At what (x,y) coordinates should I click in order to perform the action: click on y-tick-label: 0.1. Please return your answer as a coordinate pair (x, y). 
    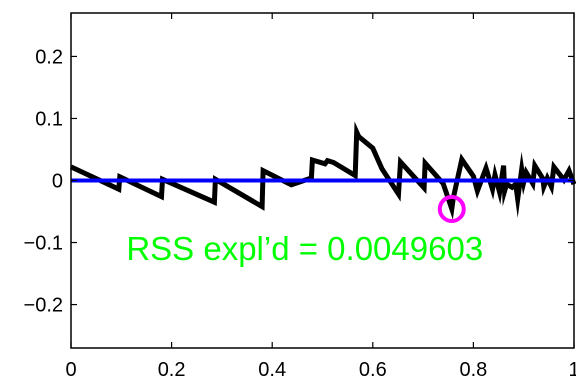
    Looking at the image, I should click on (49, 119).